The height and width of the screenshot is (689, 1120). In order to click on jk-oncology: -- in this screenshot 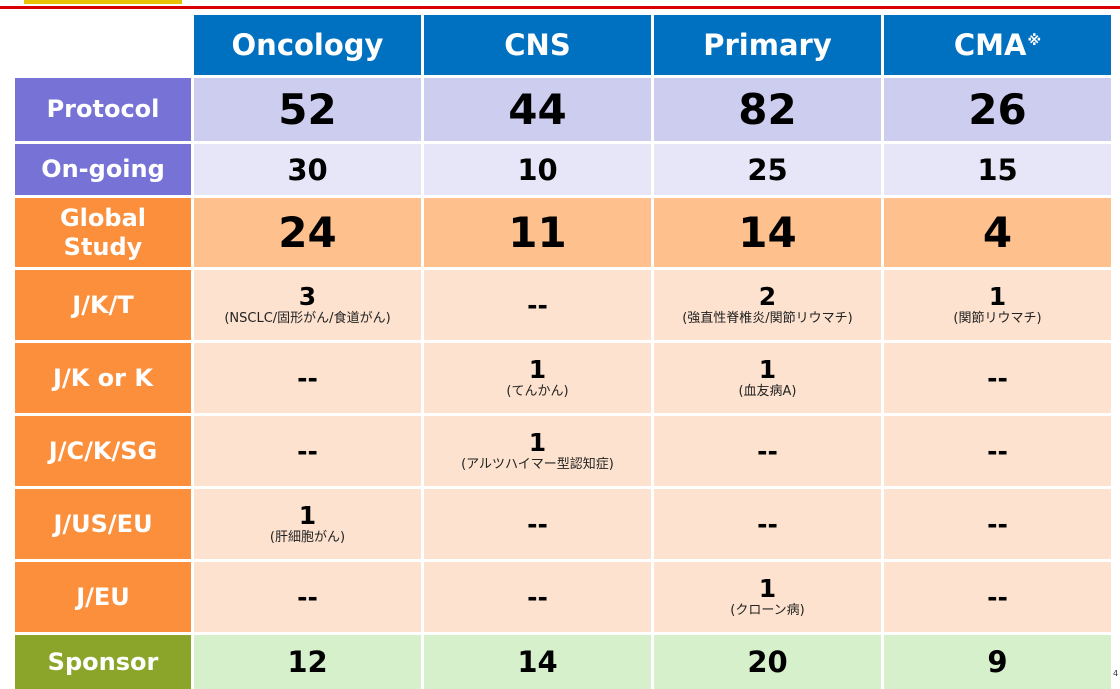, I will do `click(307, 378)`.